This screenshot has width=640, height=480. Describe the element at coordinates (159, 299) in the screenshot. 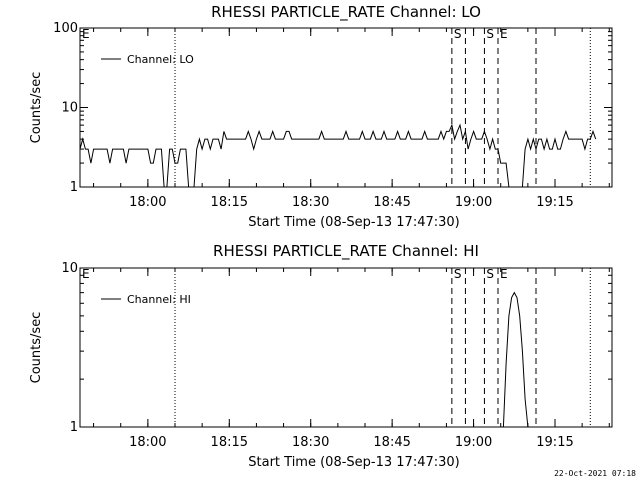

I see `legend-label: Channel: HI` at that location.